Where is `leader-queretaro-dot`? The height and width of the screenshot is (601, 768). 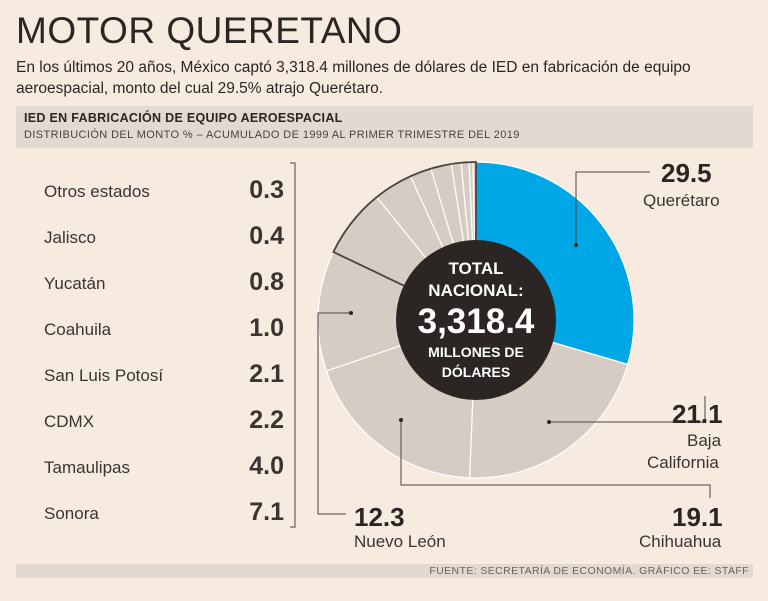 leader-queretaro-dot is located at coordinates (576, 245).